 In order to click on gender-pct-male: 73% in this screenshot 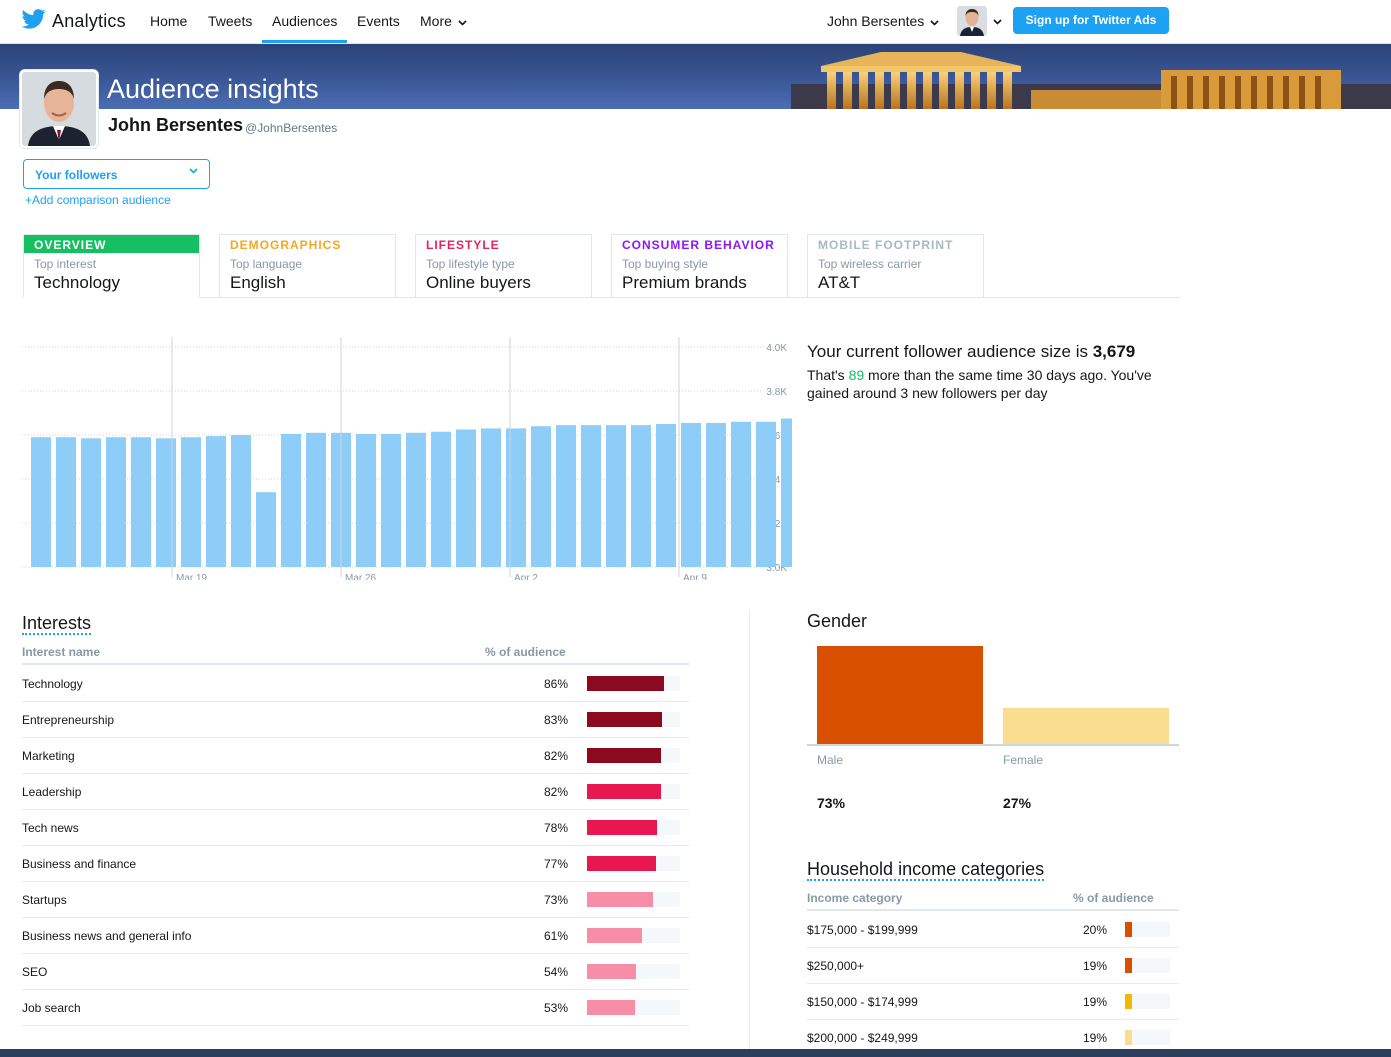, I will do `click(831, 803)`.